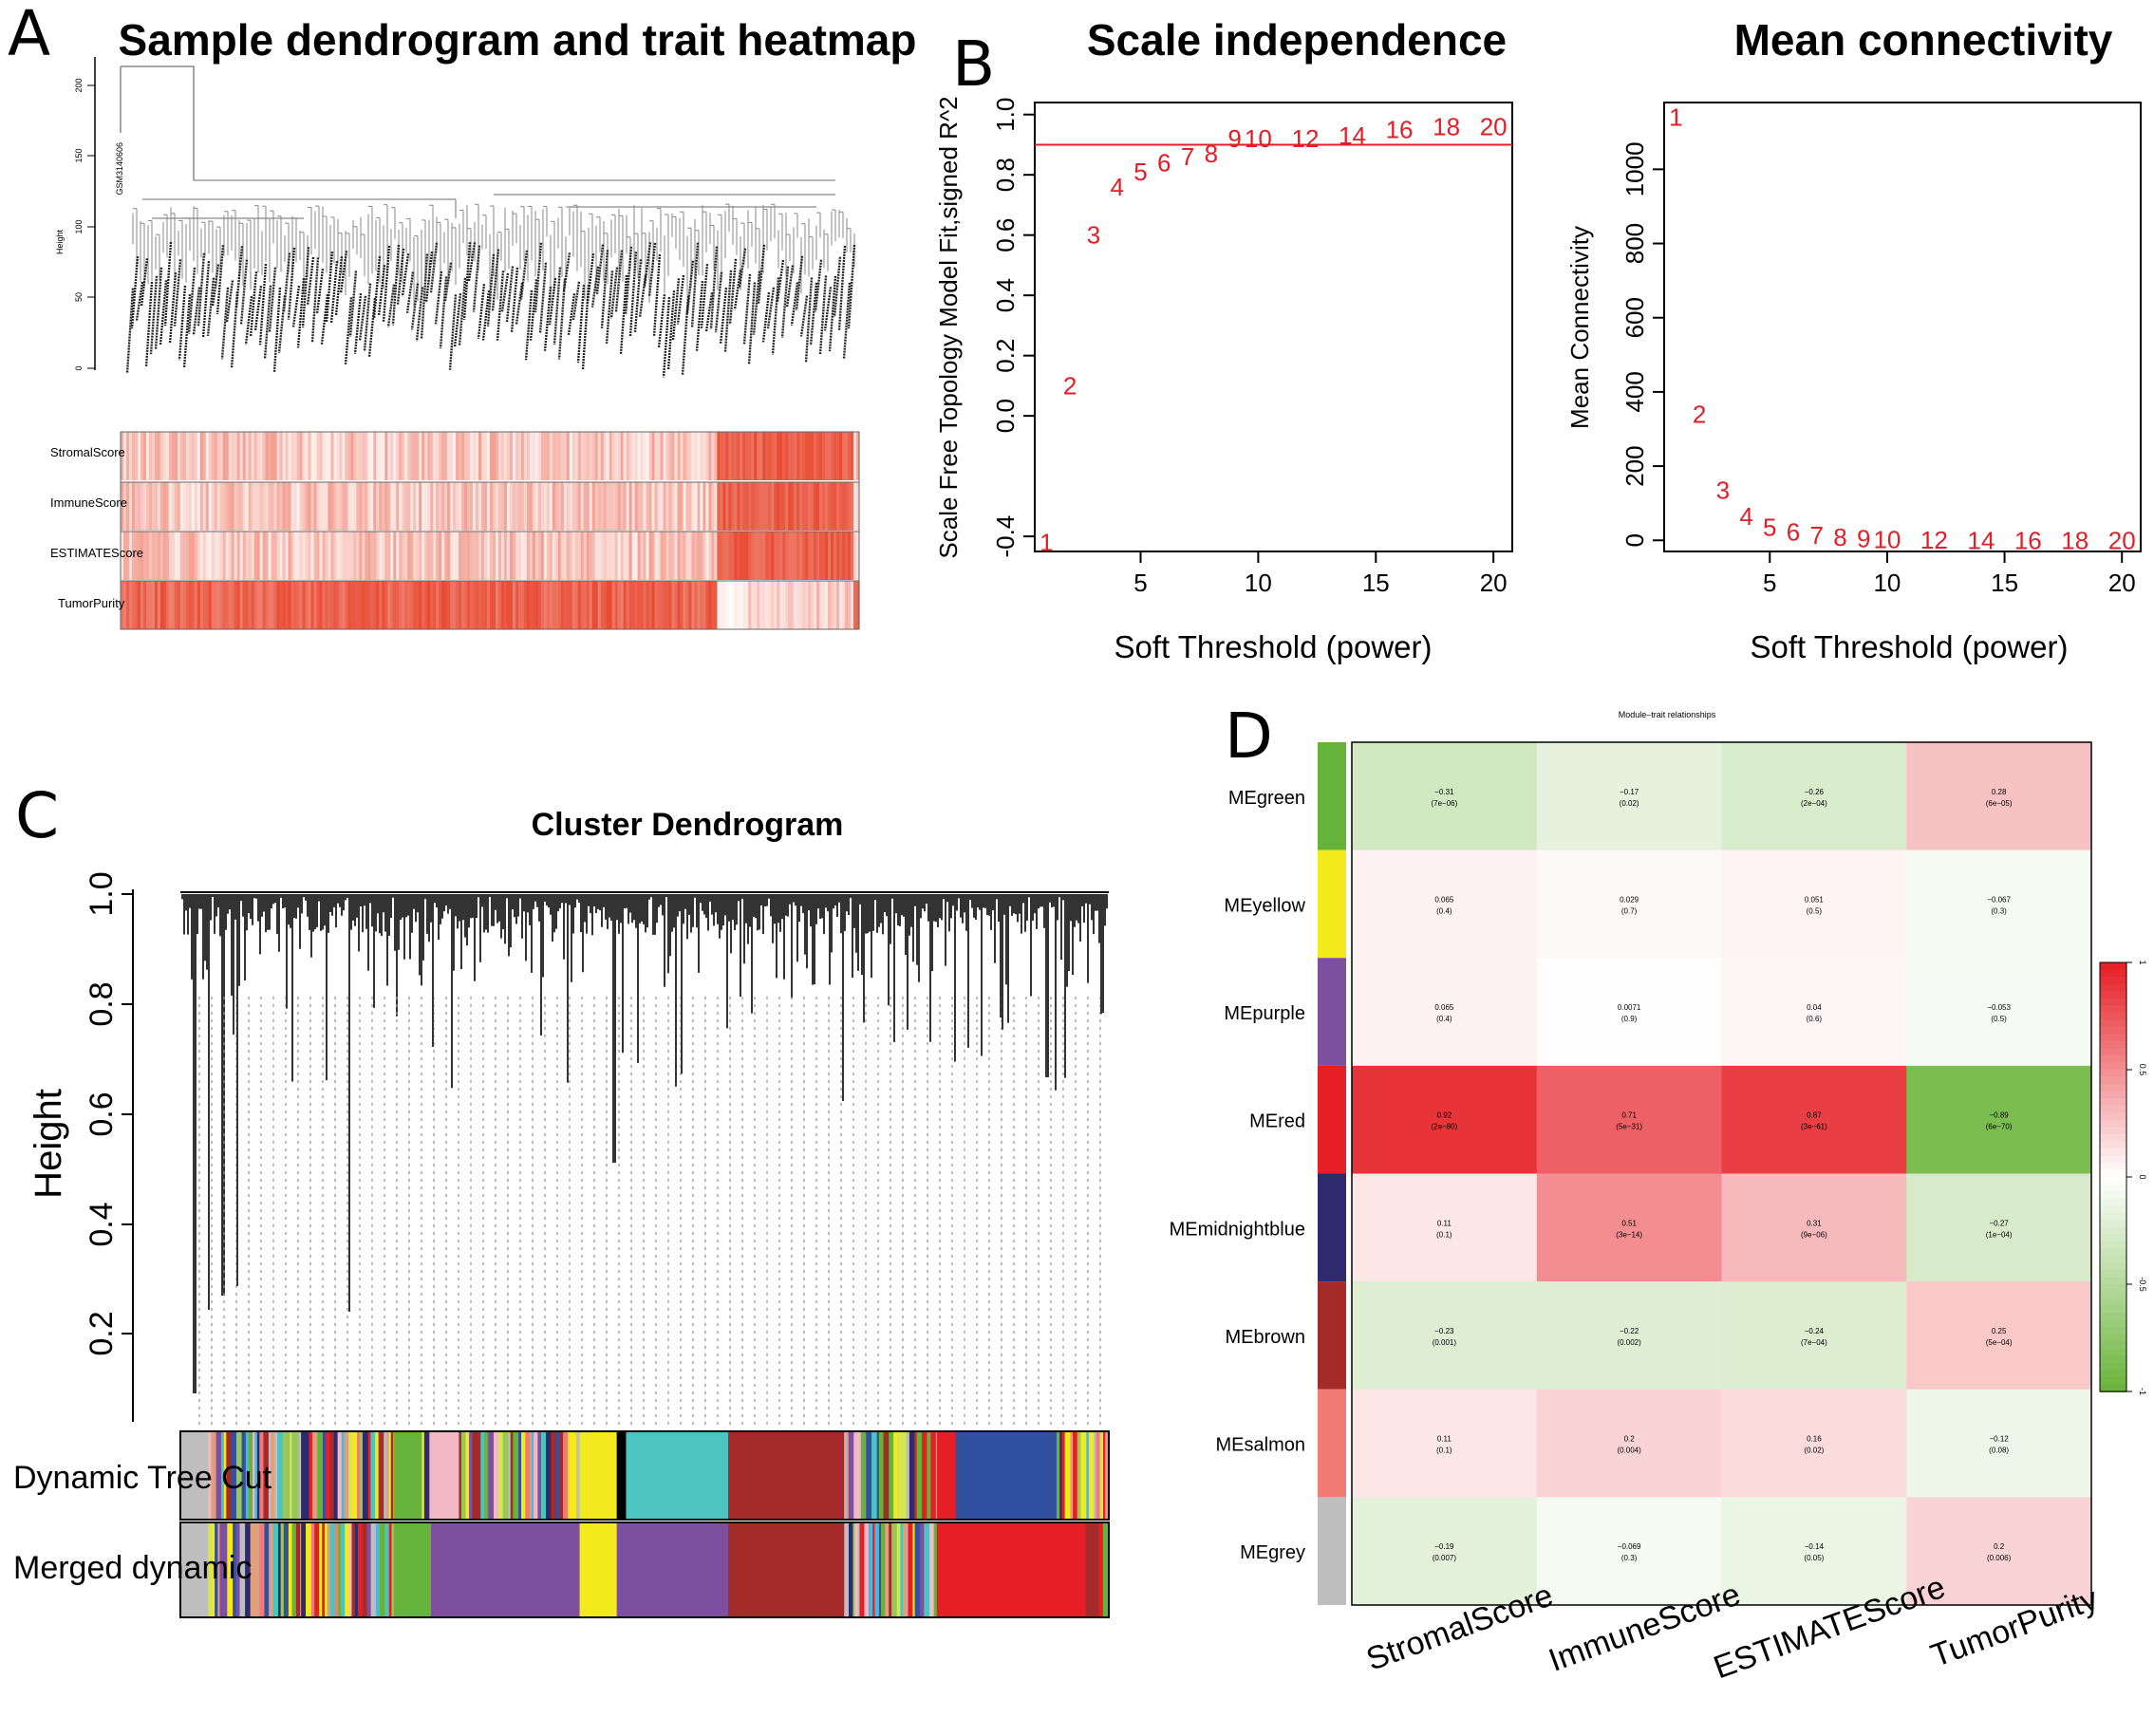 This screenshot has height=1736, width=2154. I want to click on mean-connectivity-point-label: 14, so click(1981, 540).